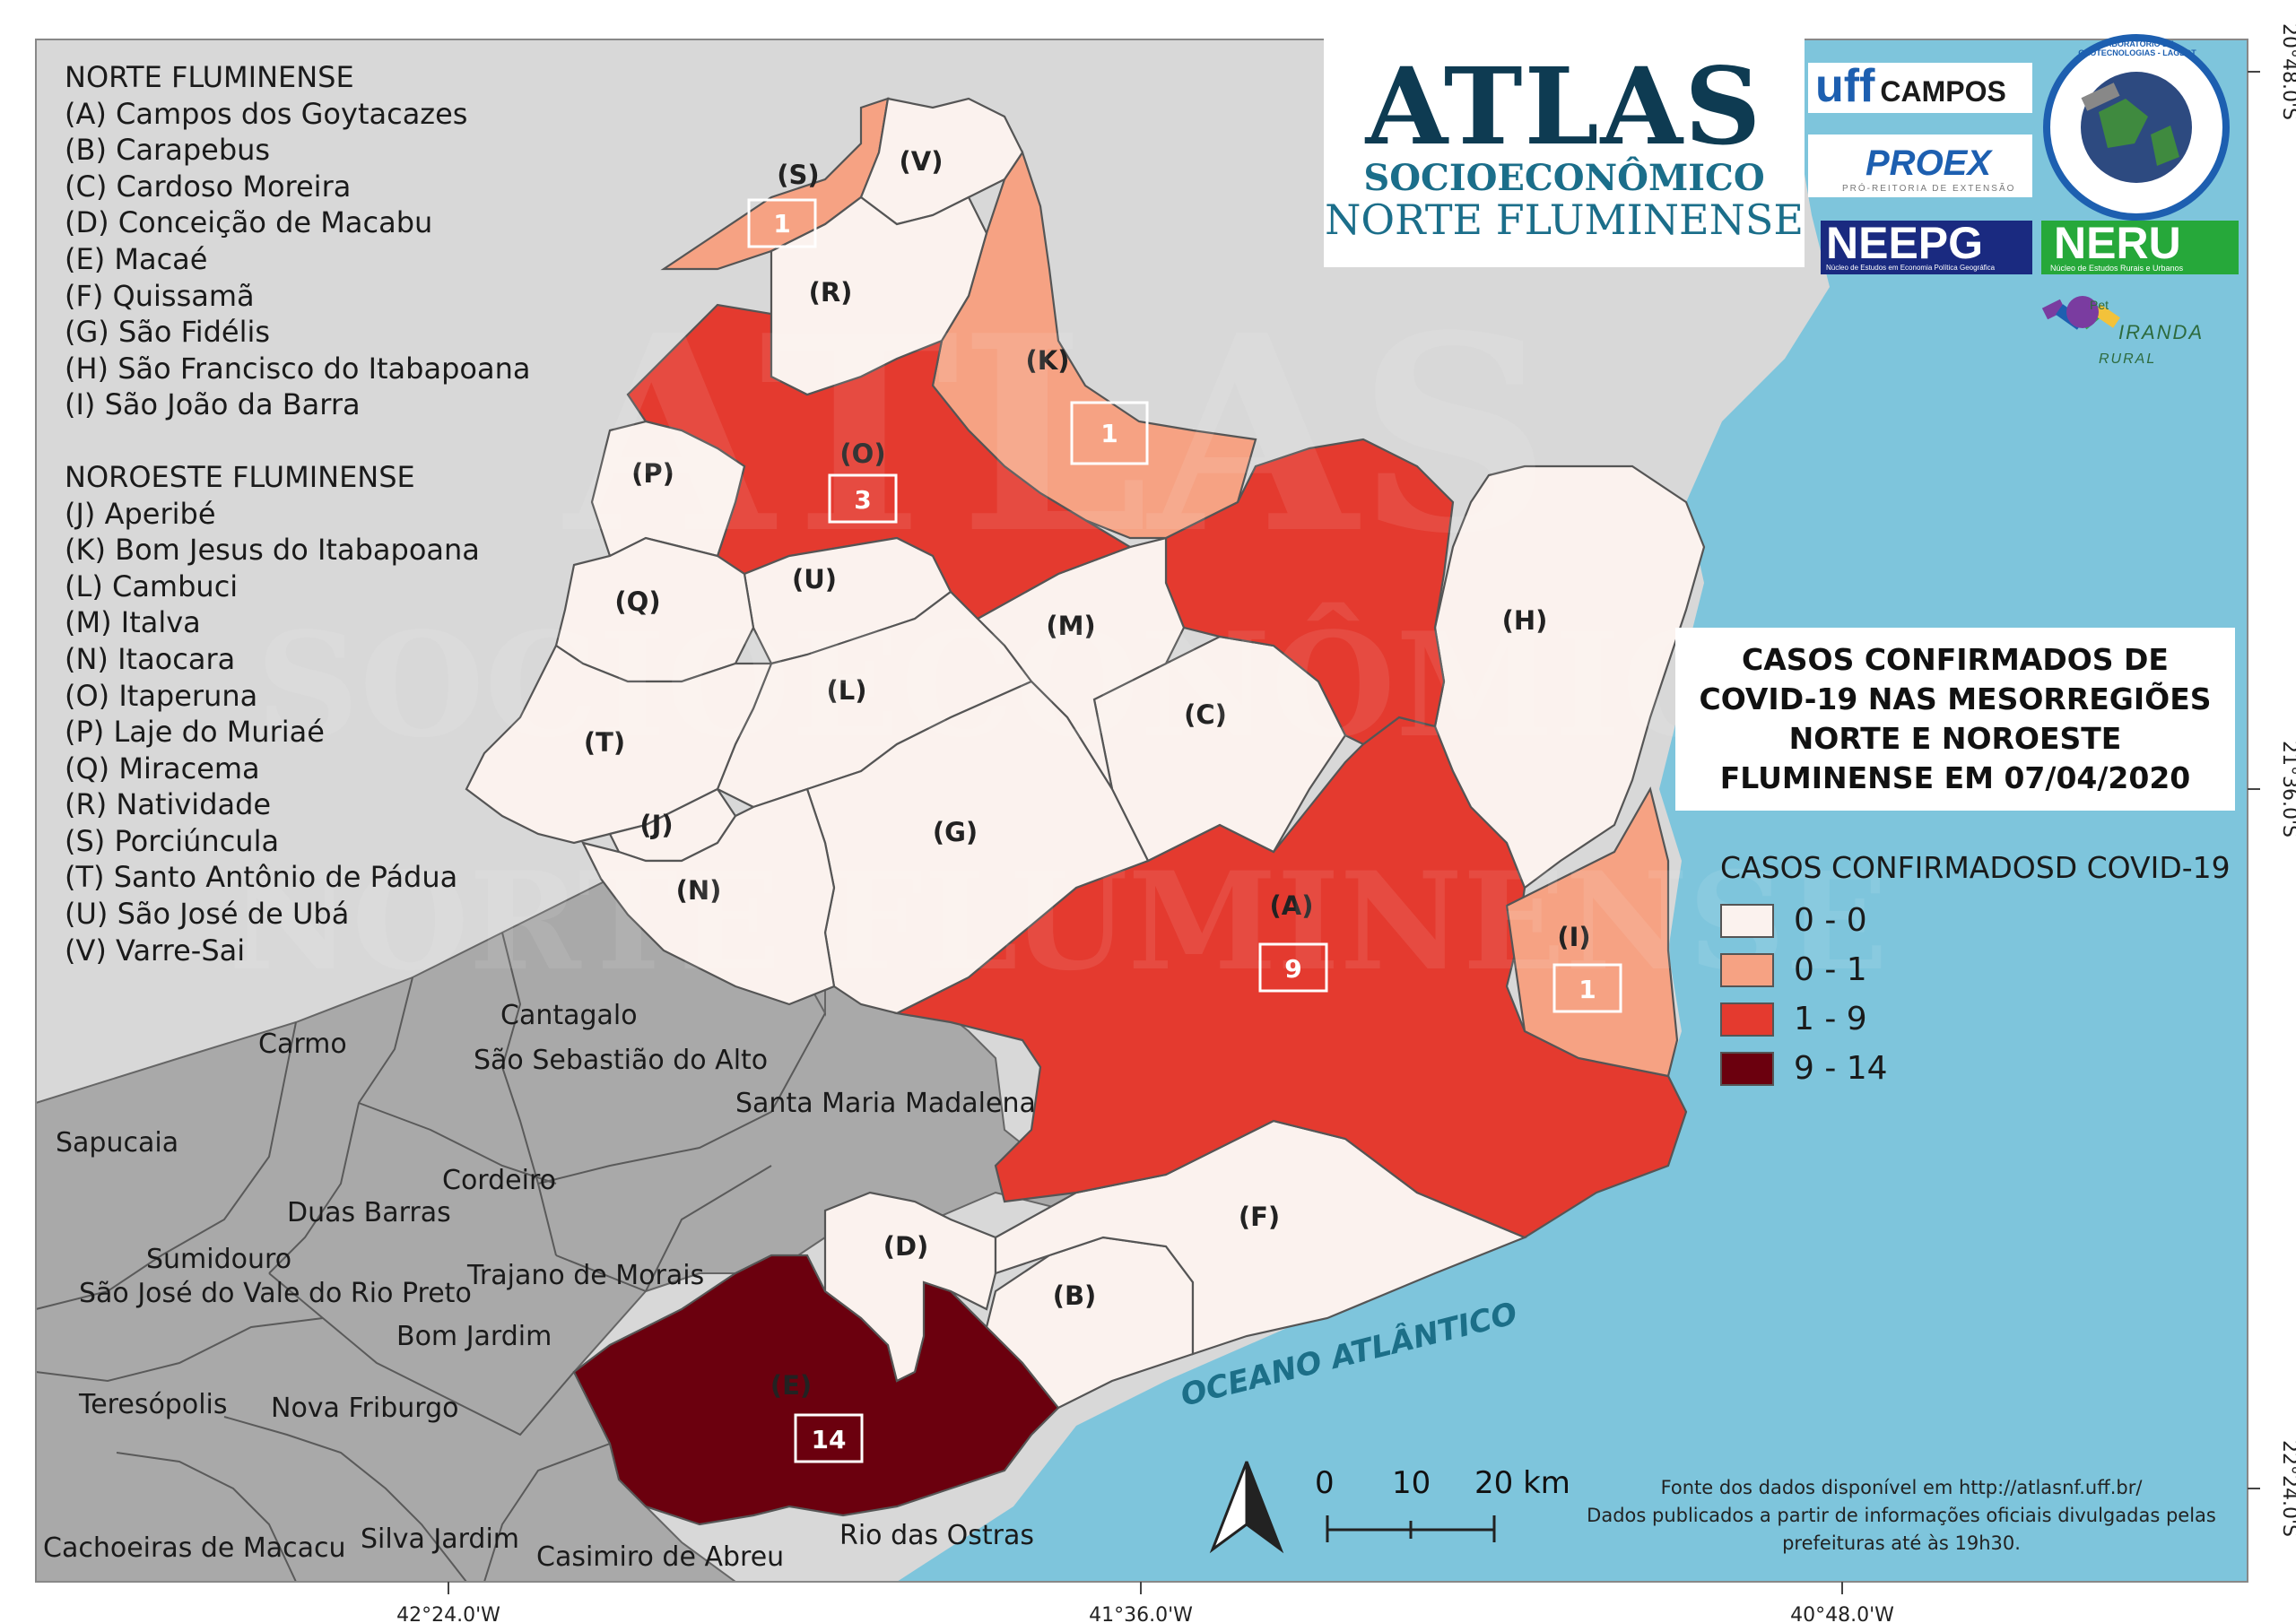 This screenshot has width=2296, height=1623. Describe the element at coordinates (955, 832) in the screenshot. I see `label-G: (G)` at that location.